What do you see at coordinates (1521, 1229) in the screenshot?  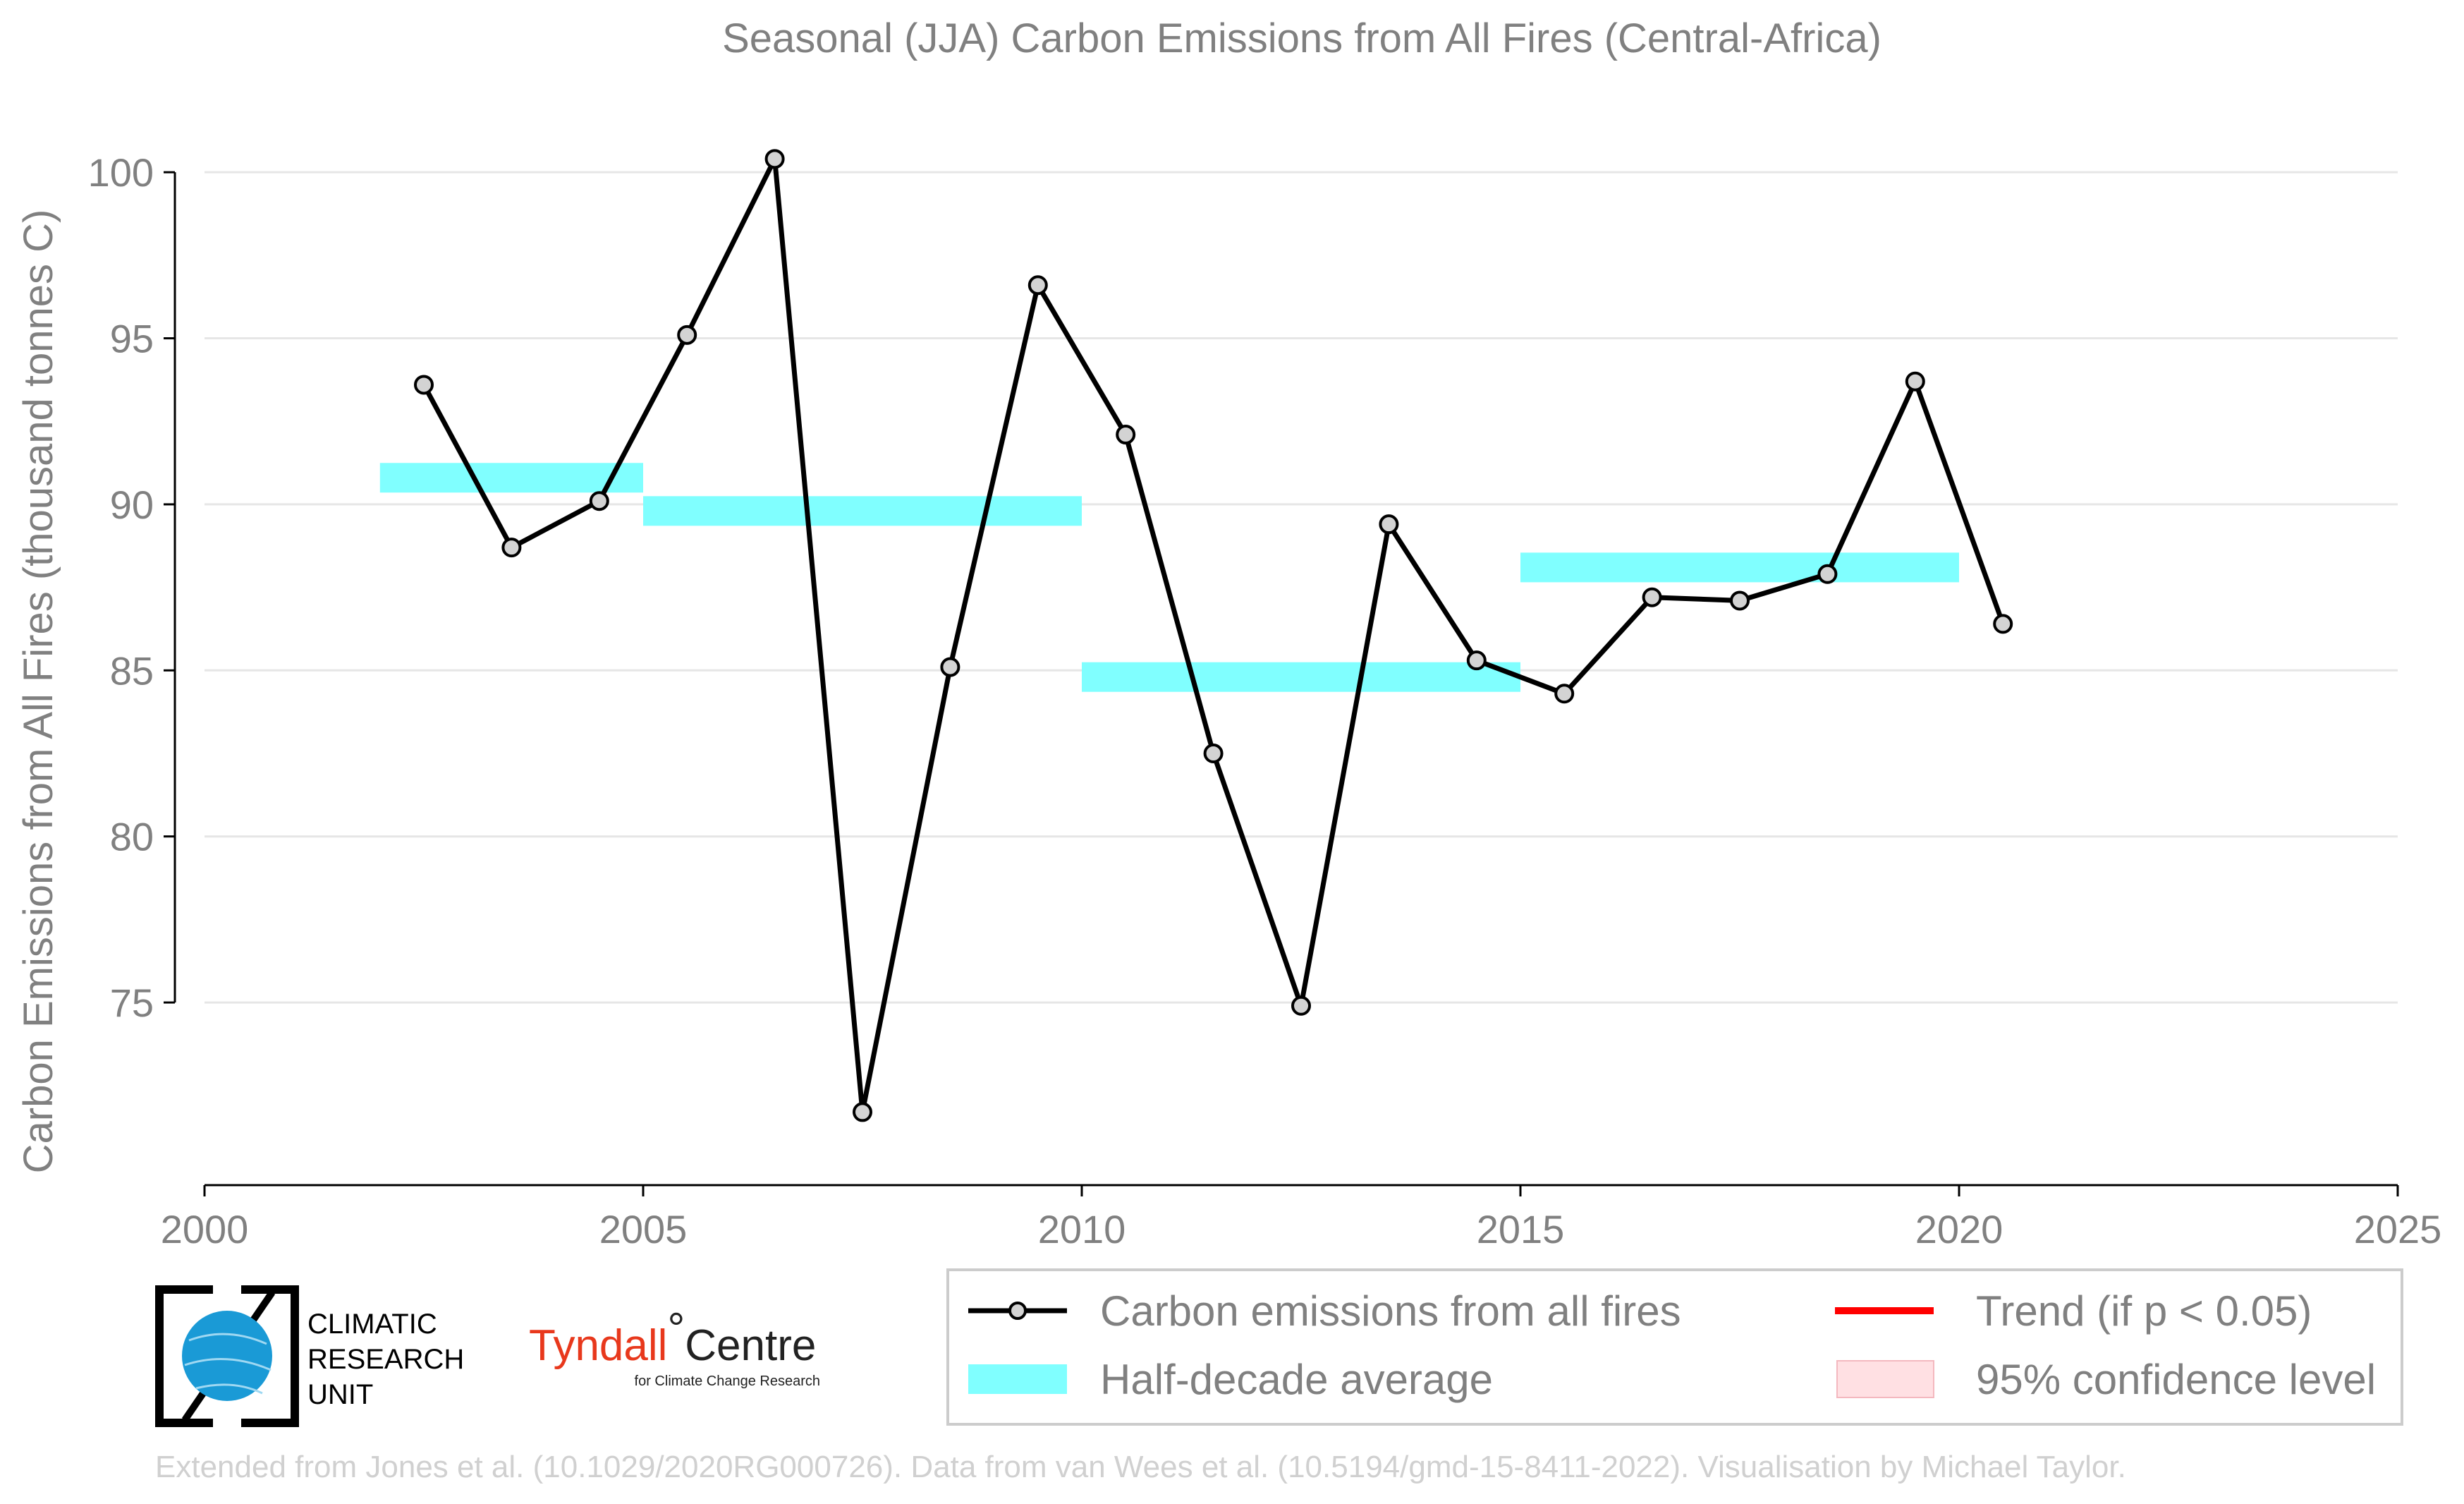 I see `x-tick-label-2015: 2015` at bounding box center [1521, 1229].